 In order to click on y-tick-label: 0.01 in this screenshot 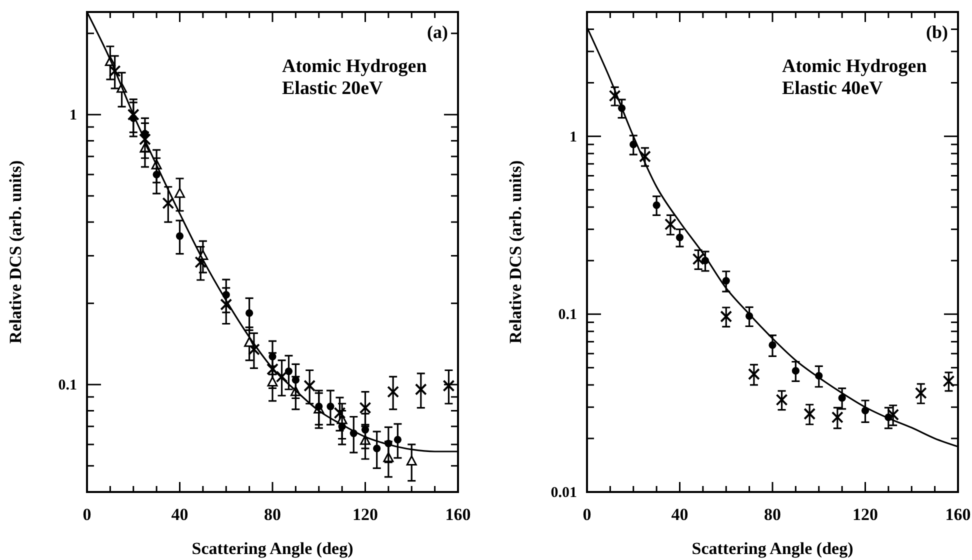, I will do `click(563, 493)`.